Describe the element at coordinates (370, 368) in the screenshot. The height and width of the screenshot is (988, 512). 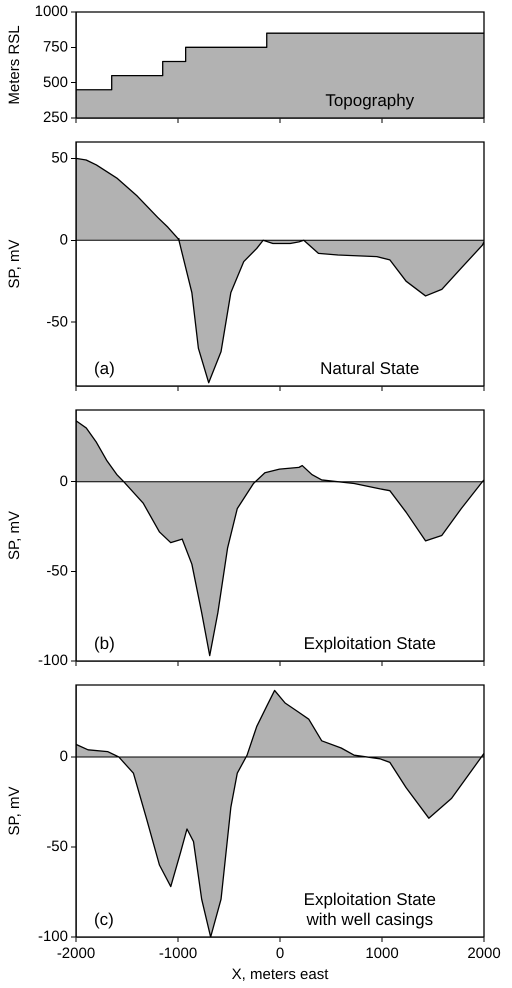
I see `annotation: Natural State` at that location.